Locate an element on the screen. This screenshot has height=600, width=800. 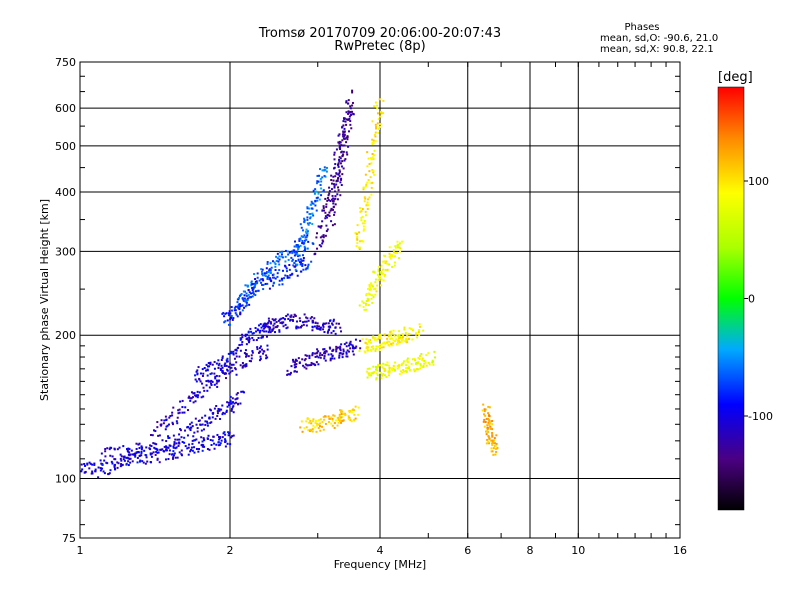
stats-heading: Phases is located at coordinates (642, 27).